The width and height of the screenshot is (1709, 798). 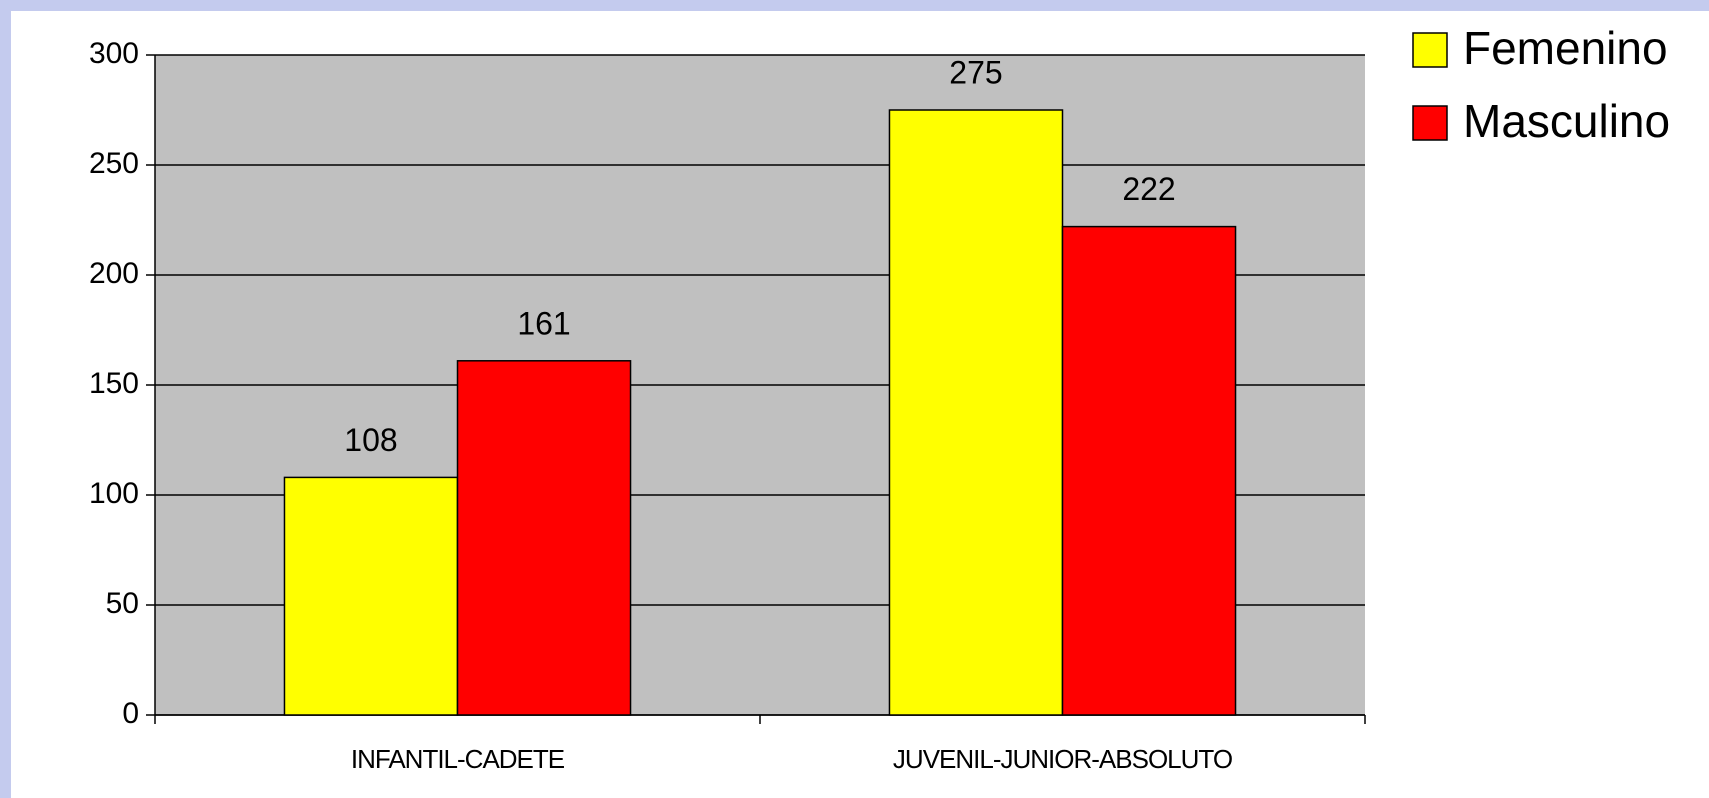 I want to click on x-tick-label: JUVENIL-JUNIOR-ABSOLUTO, so click(x=1062, y=759).